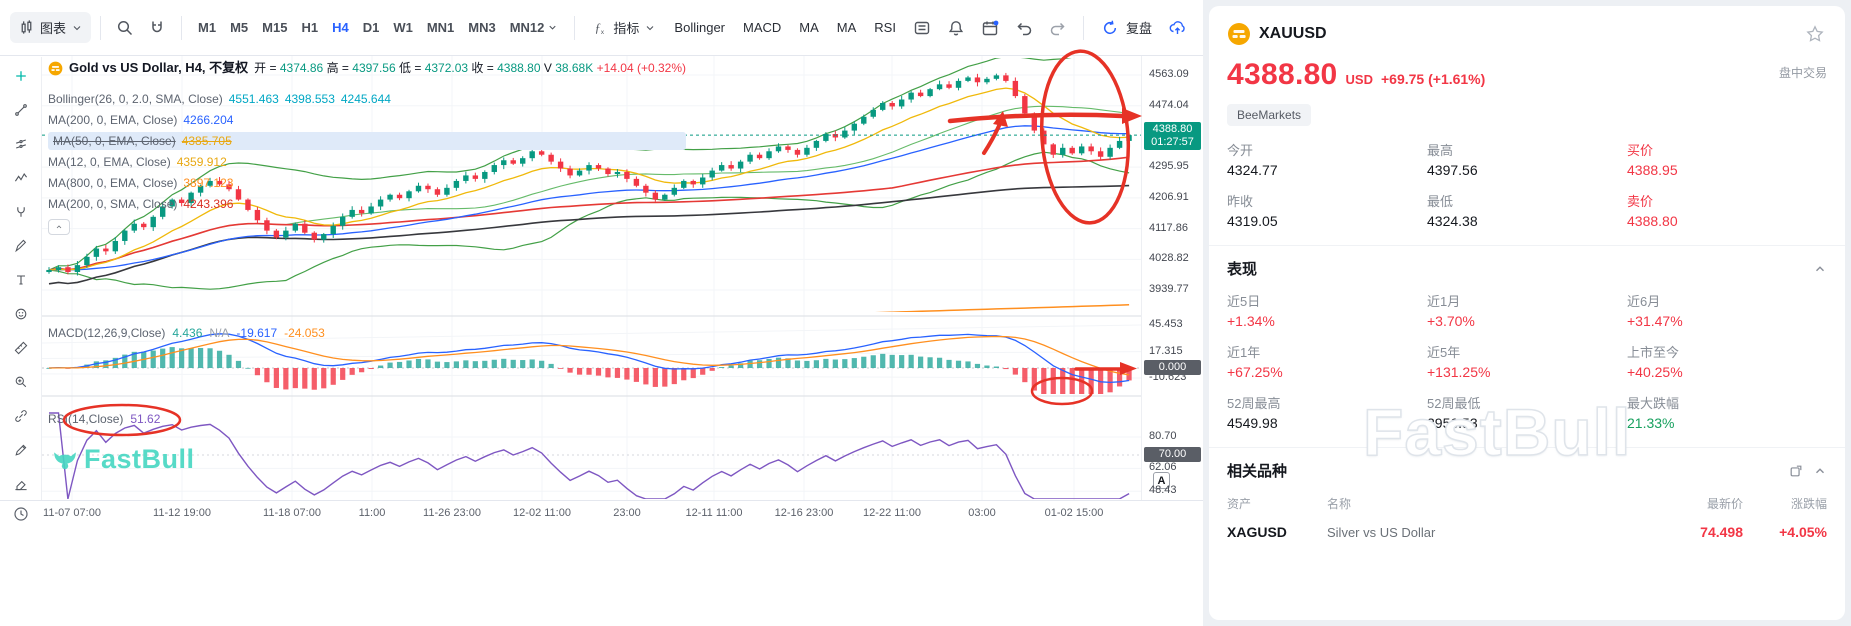 This screenshot has width=1851, height=626. I want to click on zoom-in-icon, so click(20, 382).